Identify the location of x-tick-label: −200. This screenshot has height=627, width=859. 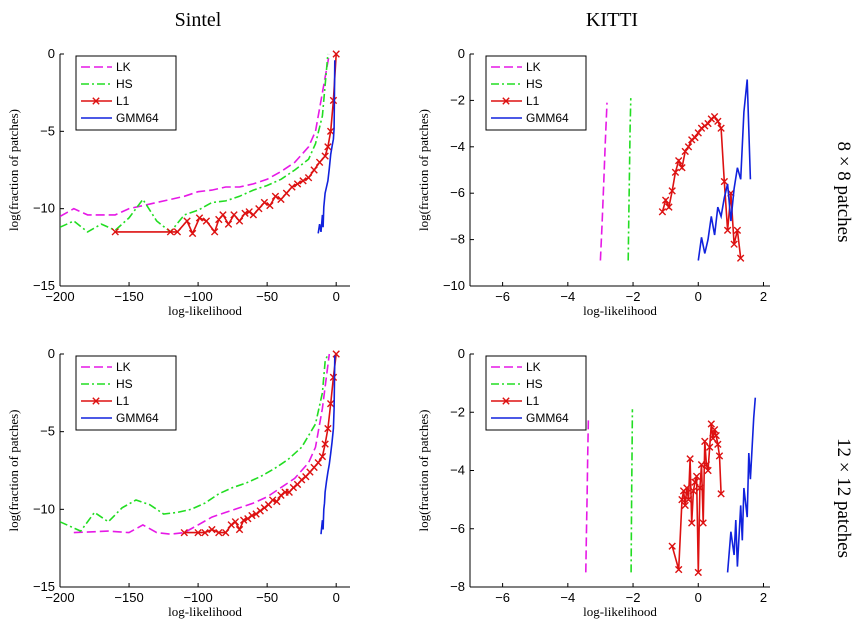
(59, 296).